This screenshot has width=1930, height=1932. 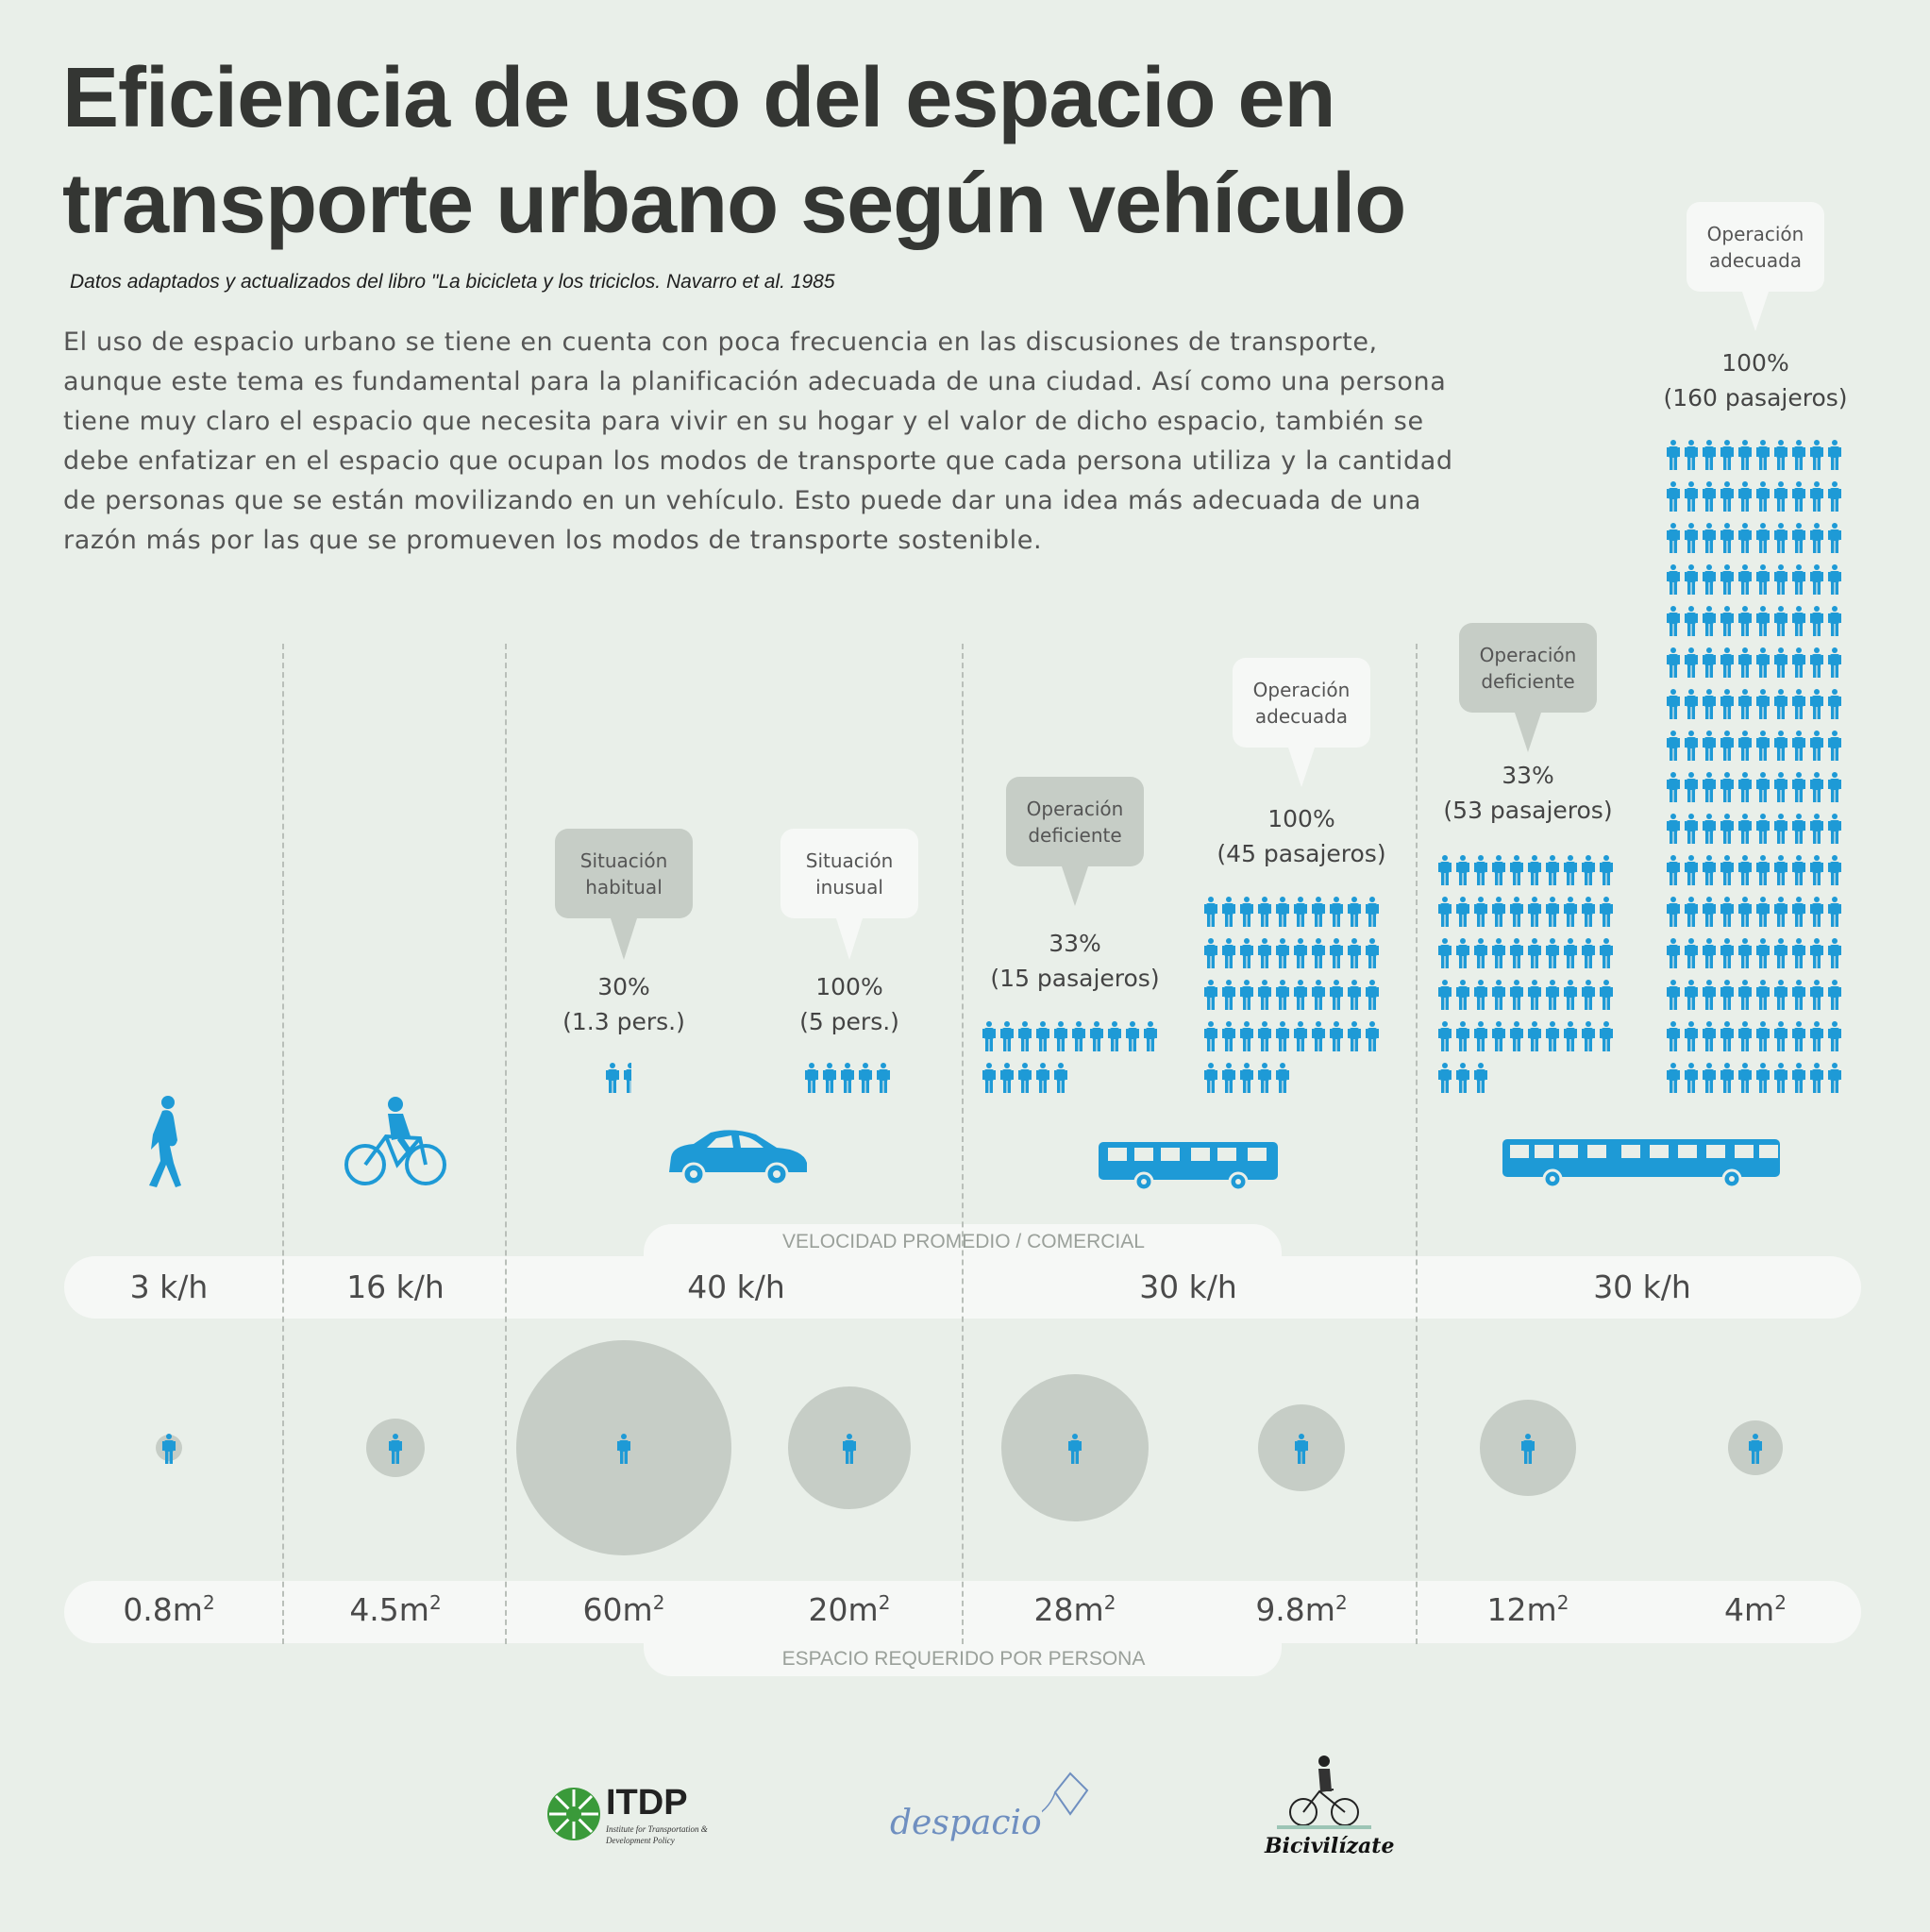 What do you see at coordinates (1755, 380) in the screenshot?
I see `occupancy-label: 100% (160 pasajeros)` at bounding box center [1755, 380].